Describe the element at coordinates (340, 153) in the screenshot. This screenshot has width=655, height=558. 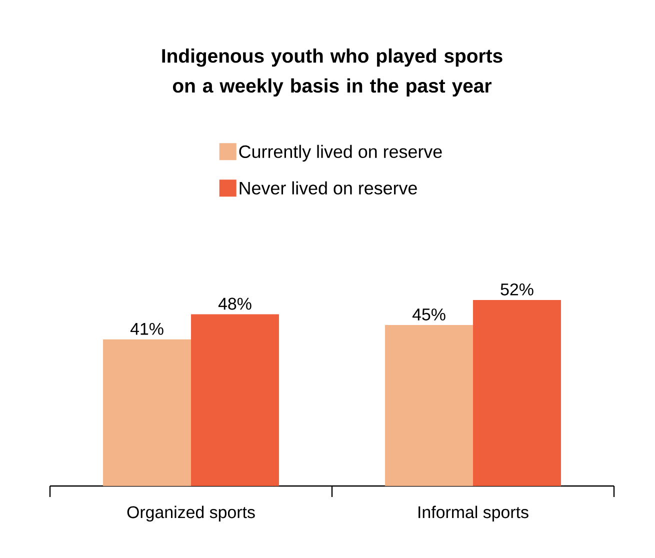
I see `legend-label: Currently lived on reserve` at that location.